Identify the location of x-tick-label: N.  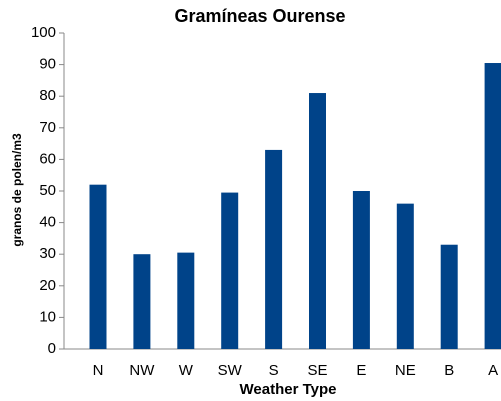
(98, 370).